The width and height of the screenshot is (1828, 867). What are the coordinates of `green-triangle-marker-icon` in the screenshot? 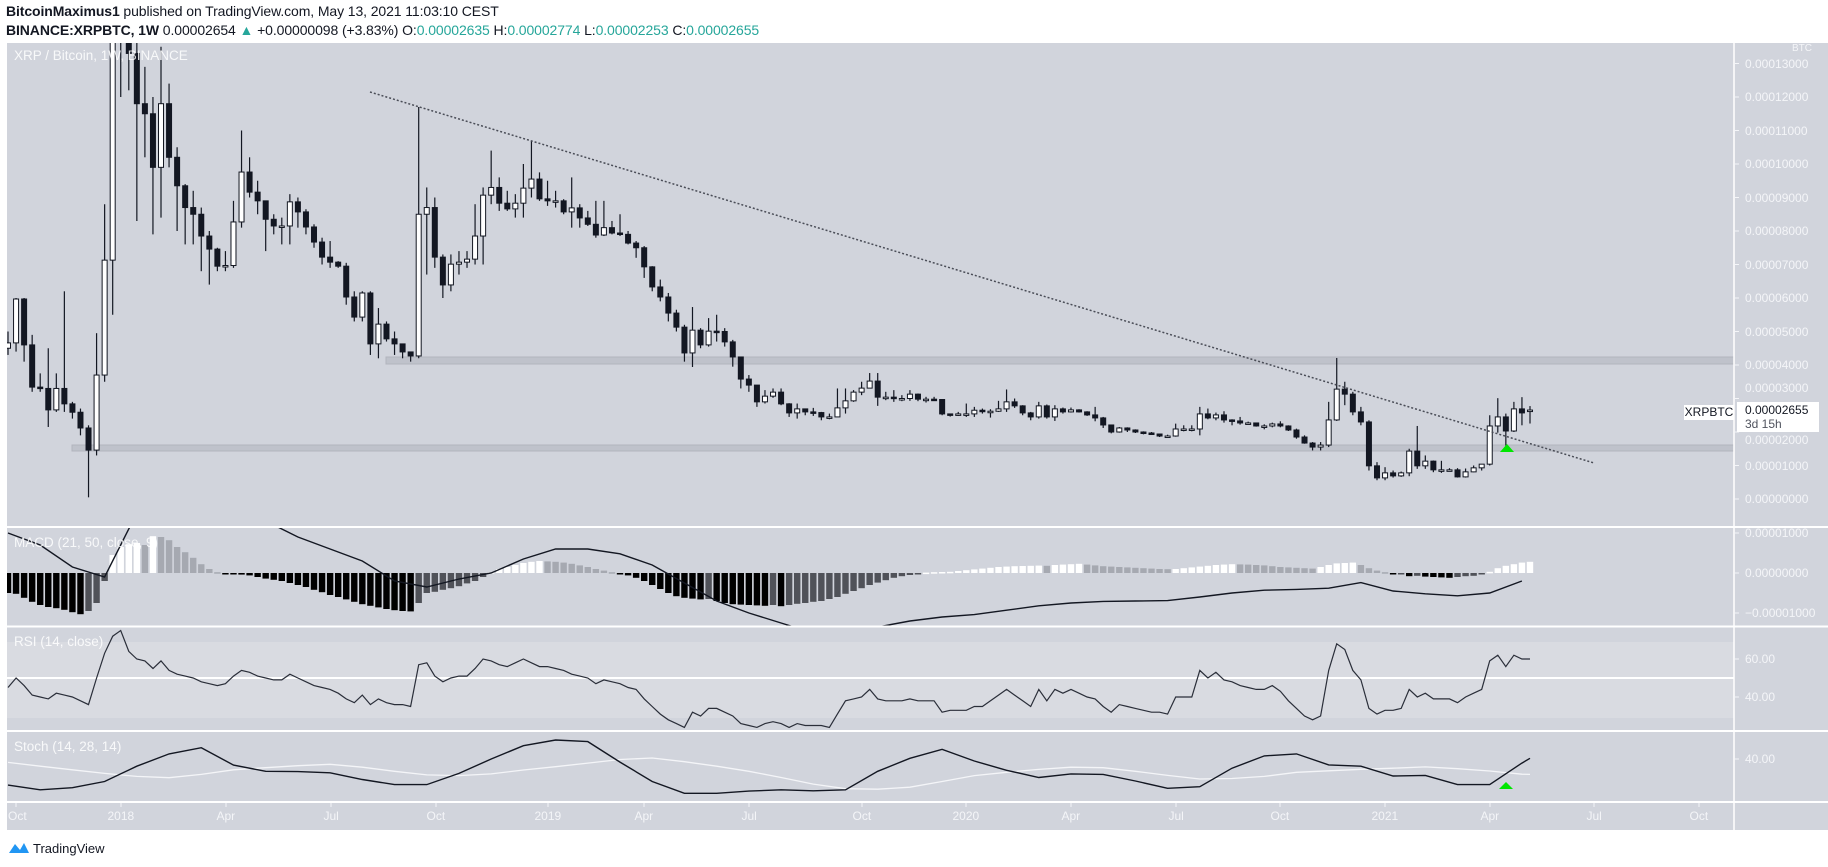 It's located at (1507, 448).